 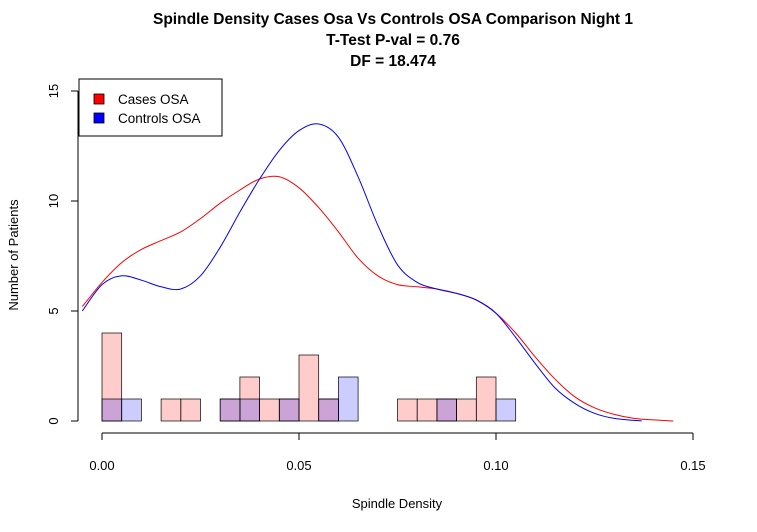 I want to click on bars-layer, so click(x=309, y=377).